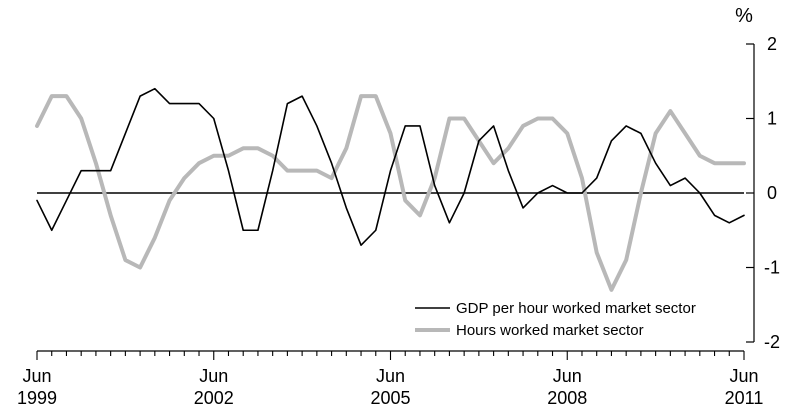 The width and height of the screenshot is (793, 408). I want to click on legend-label-gdp-per-hour-worked: GDP per hour worked market sector, so click(576, 308).